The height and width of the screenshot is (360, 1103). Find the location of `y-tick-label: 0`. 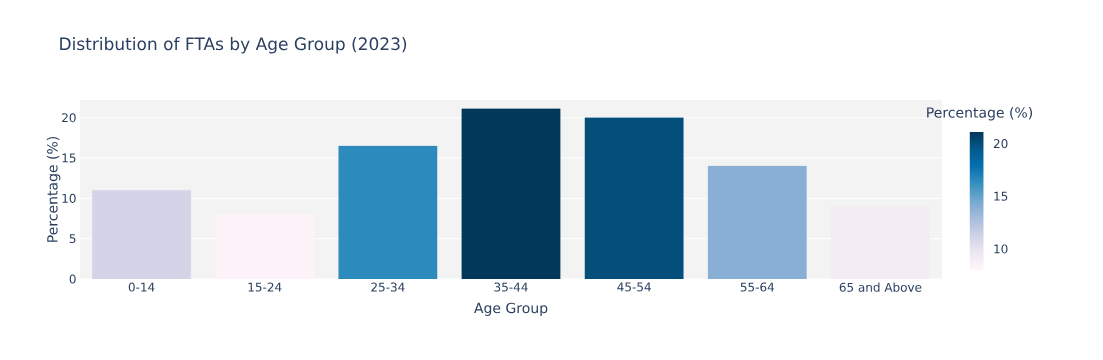

y-tick-label: 0 is located at coordinates (72, 279).